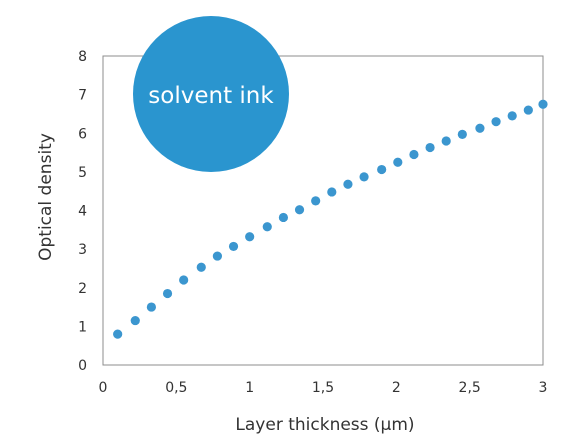  I want to click on badge-text: solvent ink, so click(211, 96).